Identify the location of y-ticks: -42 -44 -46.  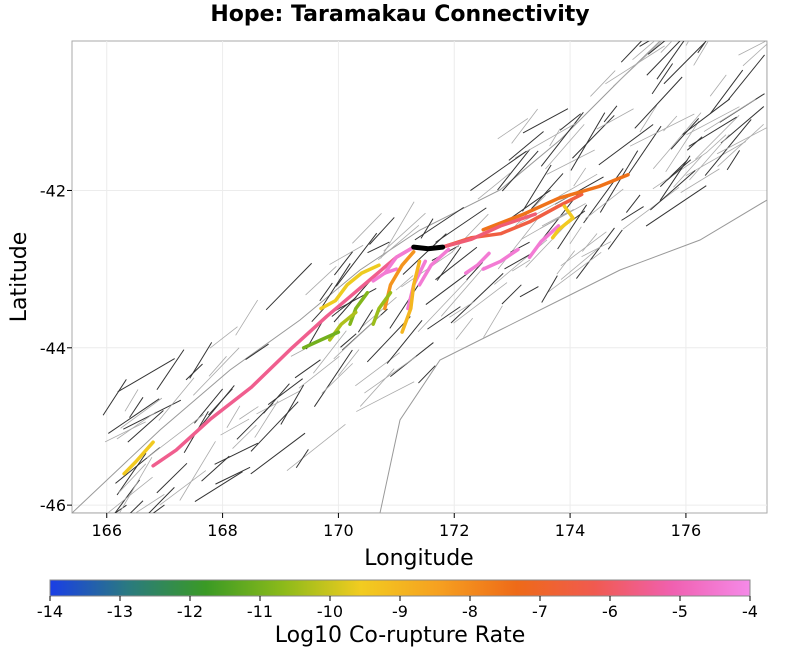
(56, 348).